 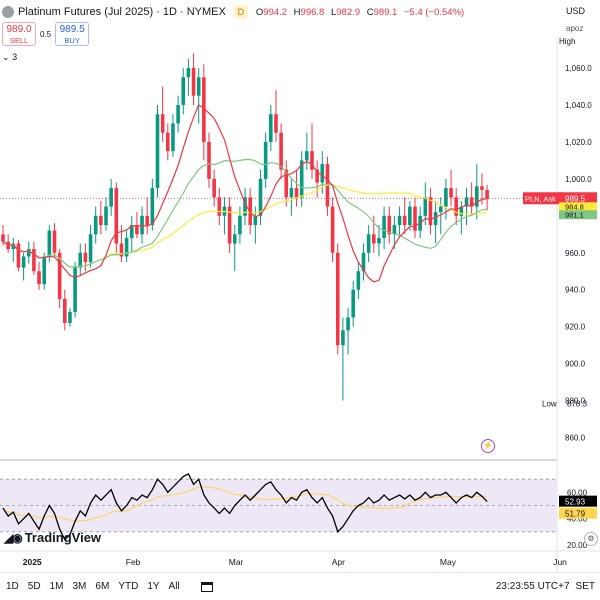 What do you see at coordinates (575, 28) in the screenshot?
I see `scale-mode: apoz` at bounding box center [575, 28].